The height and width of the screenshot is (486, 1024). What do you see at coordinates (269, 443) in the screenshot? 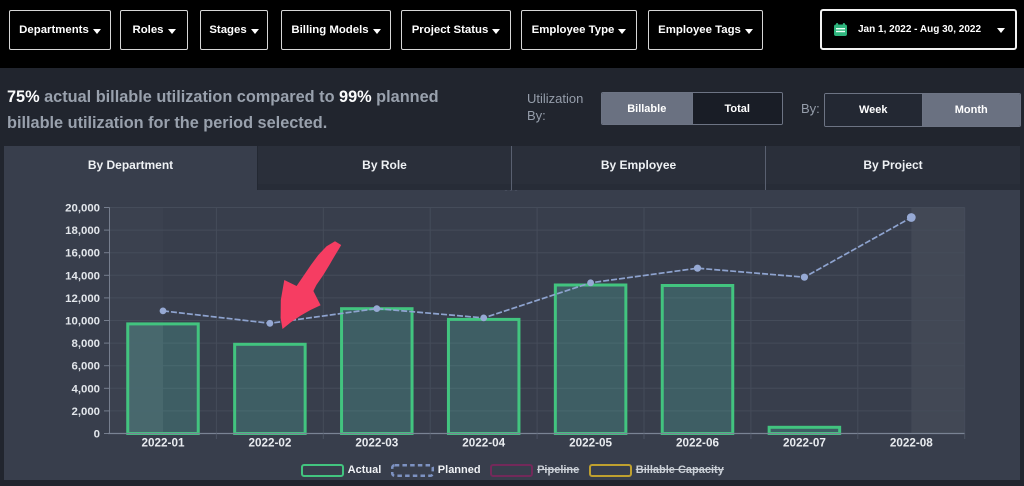
I see `svg-text: 2022-02` at bounding box center [269, 443].